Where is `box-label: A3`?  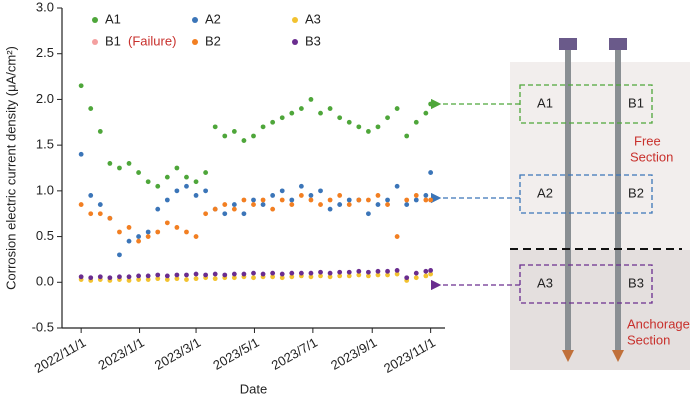 box-label: A3 is located at coordinates (545, 282).